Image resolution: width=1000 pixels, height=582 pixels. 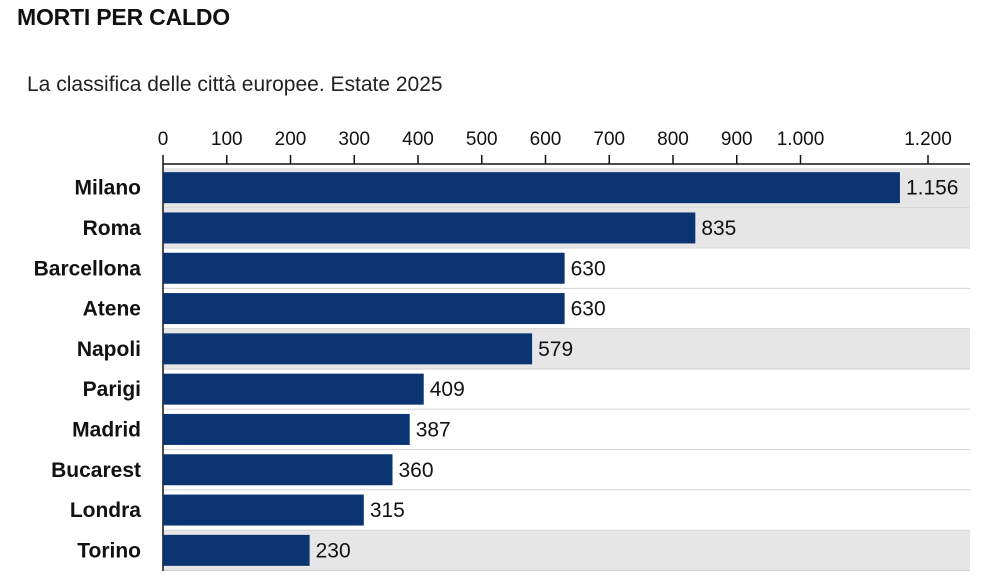 I want to click on x-tick-label: 100, so click(x=227, y=139).